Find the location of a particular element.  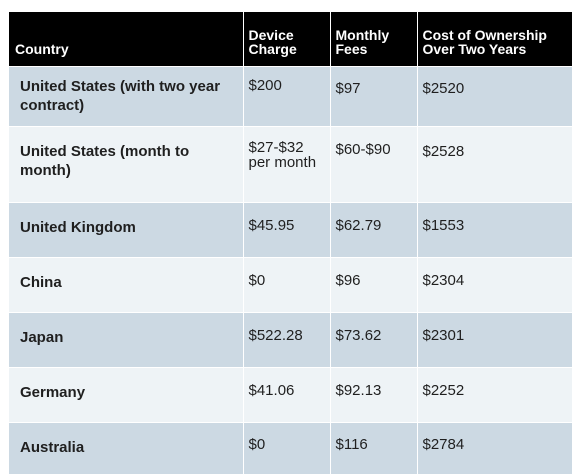

cell-cost-two-years: $2252 is located at coordinates (494, 395).